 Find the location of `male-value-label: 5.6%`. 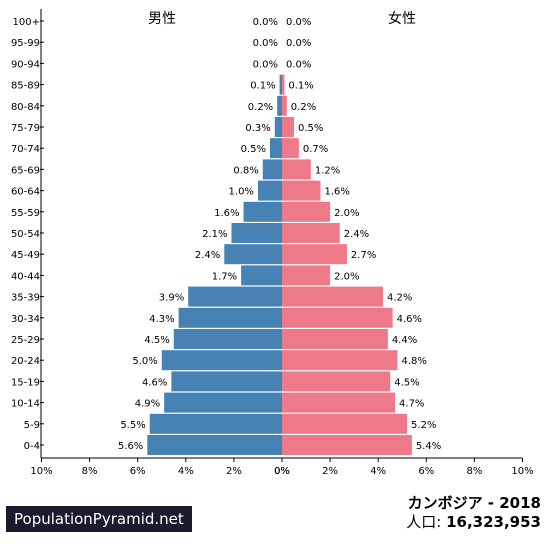

male-value-label: 5.6% is located at coordinates (130, 446).